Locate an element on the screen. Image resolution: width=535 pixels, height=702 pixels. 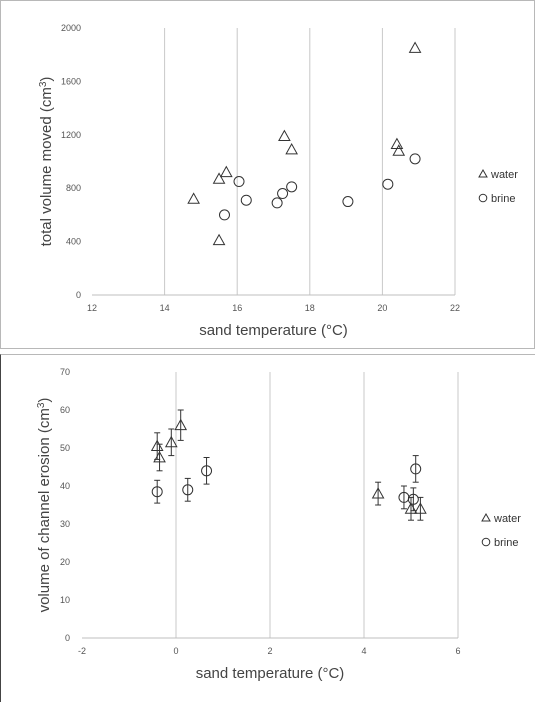
x-tick-label: 2 is located at coordinates (269, 651).